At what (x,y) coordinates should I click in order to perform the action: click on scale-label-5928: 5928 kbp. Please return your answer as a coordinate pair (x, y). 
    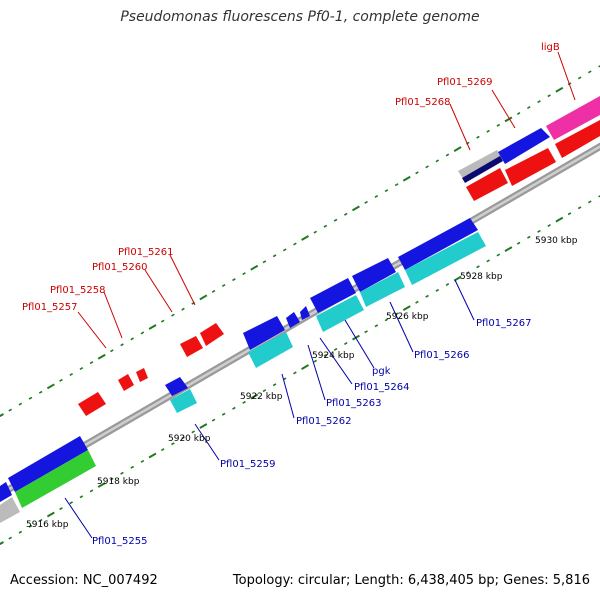
    Looking at the image, I should click on (481, 277).